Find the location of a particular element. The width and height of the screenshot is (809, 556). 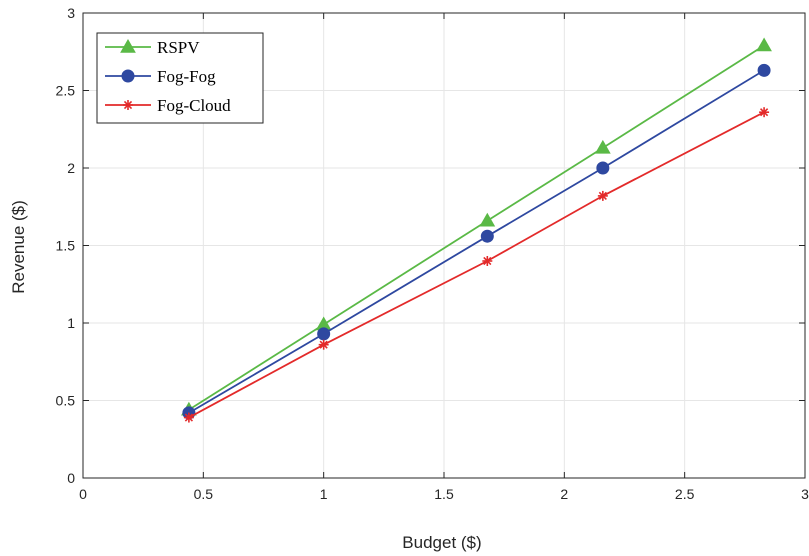

x-tick-label: 1 is located at coordinates (324, 494).